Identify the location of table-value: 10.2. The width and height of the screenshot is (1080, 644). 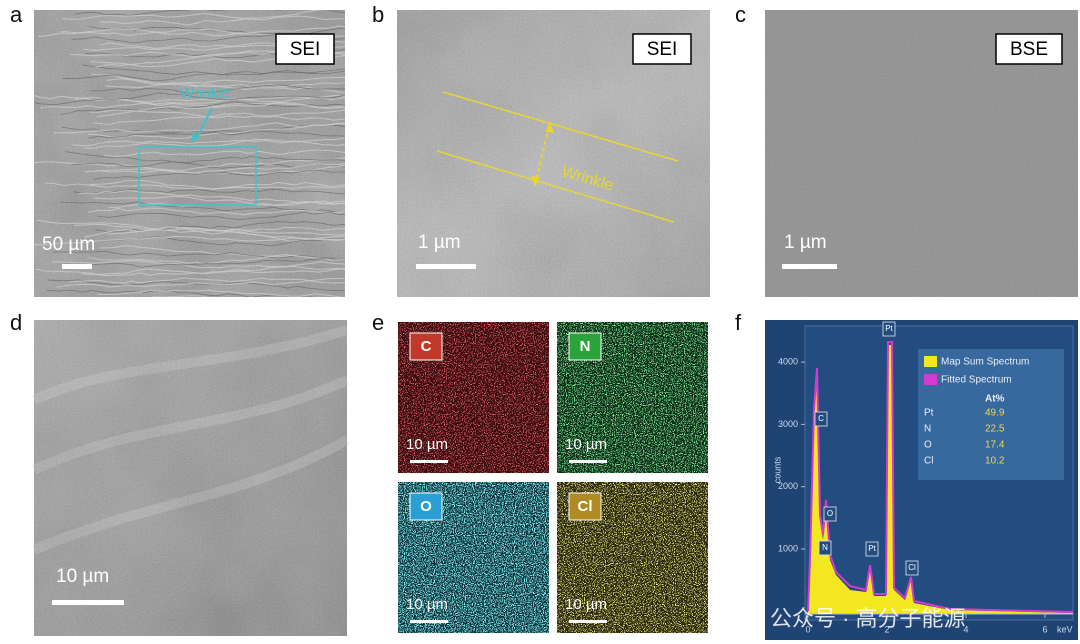
(995, 461).